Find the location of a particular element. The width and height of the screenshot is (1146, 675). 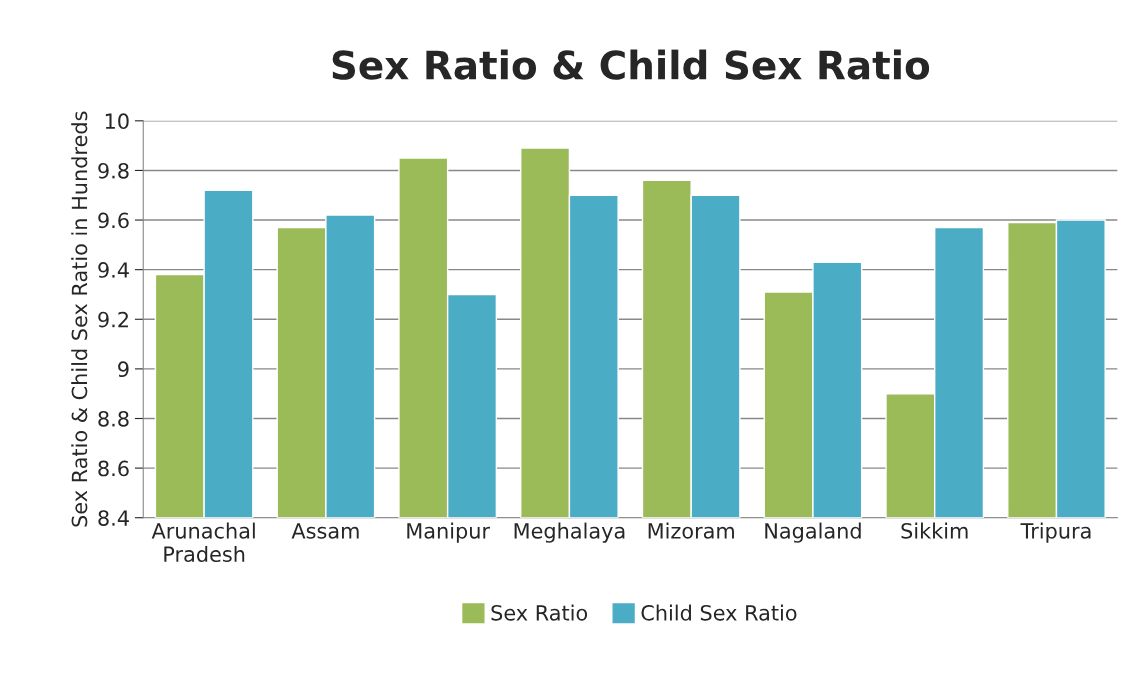

y-tick-label: 8.6 is located at coordinates (113, 468).